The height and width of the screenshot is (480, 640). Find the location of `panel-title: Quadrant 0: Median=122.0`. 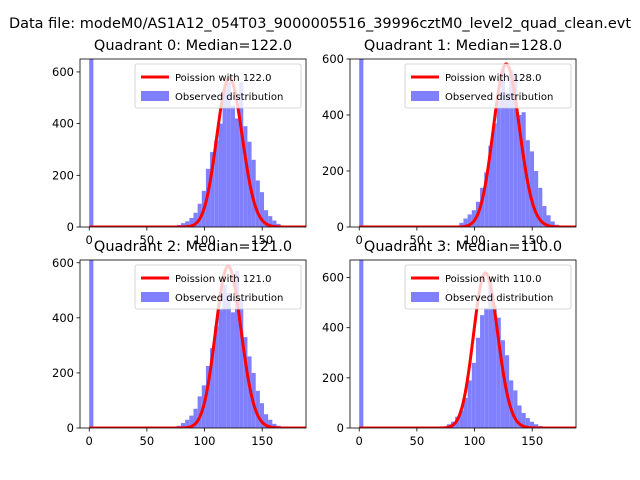

panel-title: Quadrant 0: Median=122.0 is located at coordinates (193, 46).